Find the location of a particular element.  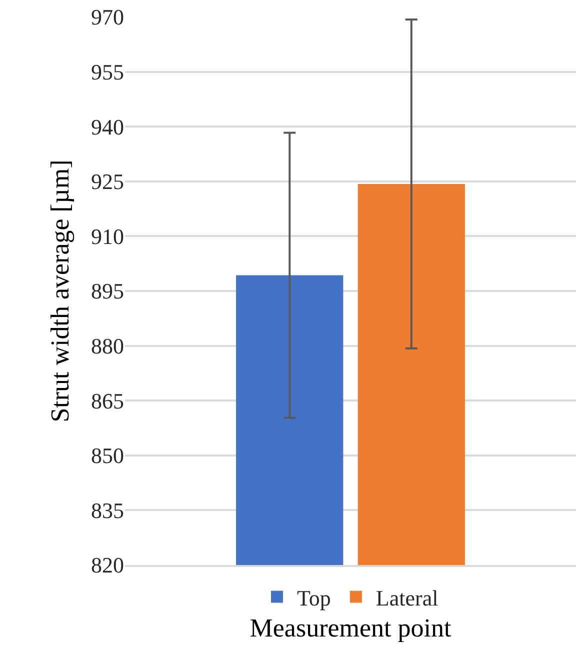

y-tick-label: 850 is located at coordinates (107, 455).